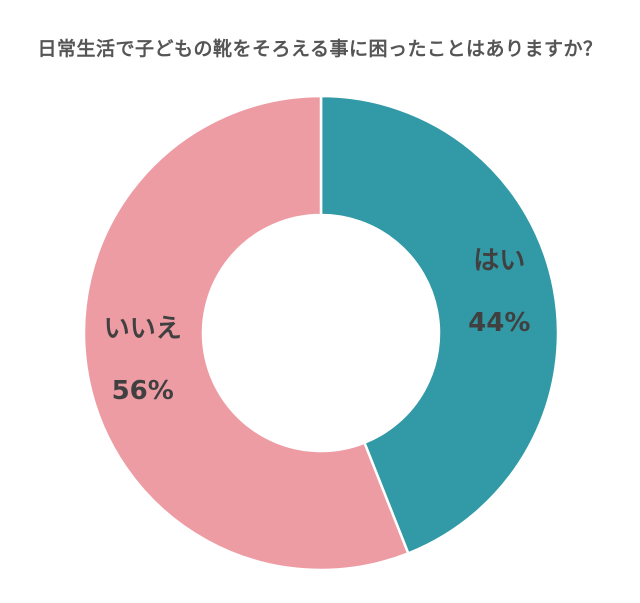 The image size is (640, 603). I want to click on chart-title: 日常生活で子どもの靴をそろえる事に困ったことはありますか？, so click(320, 49).